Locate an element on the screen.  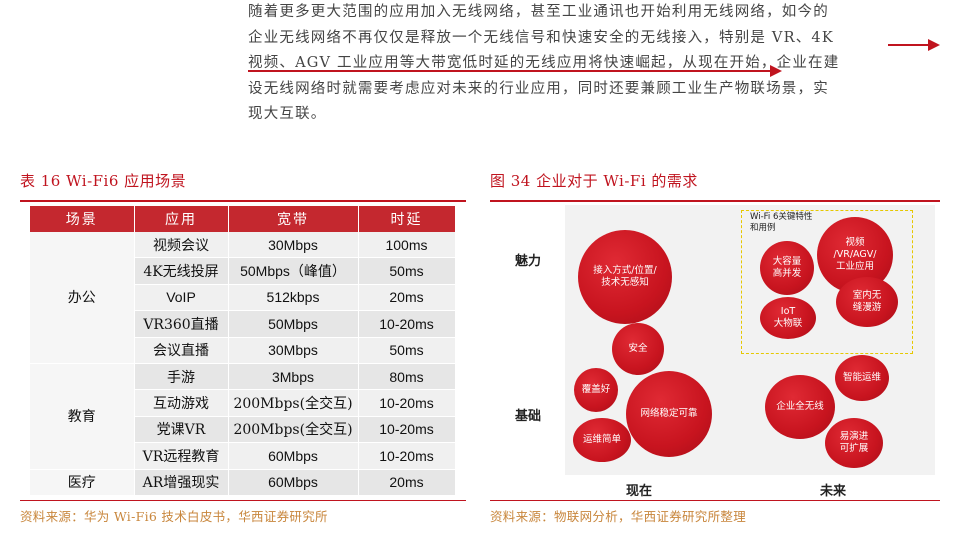
table-row: VoIP 512kbps 20ms is located at coordinates (243, 298).